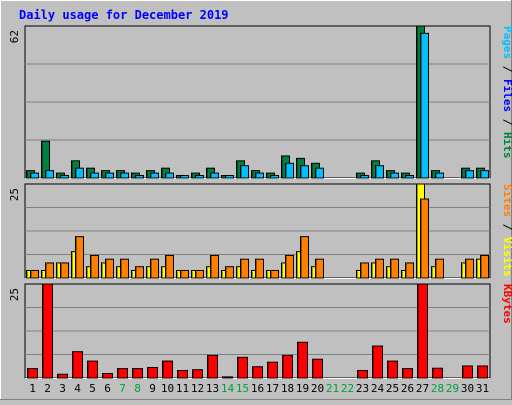  I want to click on x-tick-label-day-8: 8, so click(137, 388).